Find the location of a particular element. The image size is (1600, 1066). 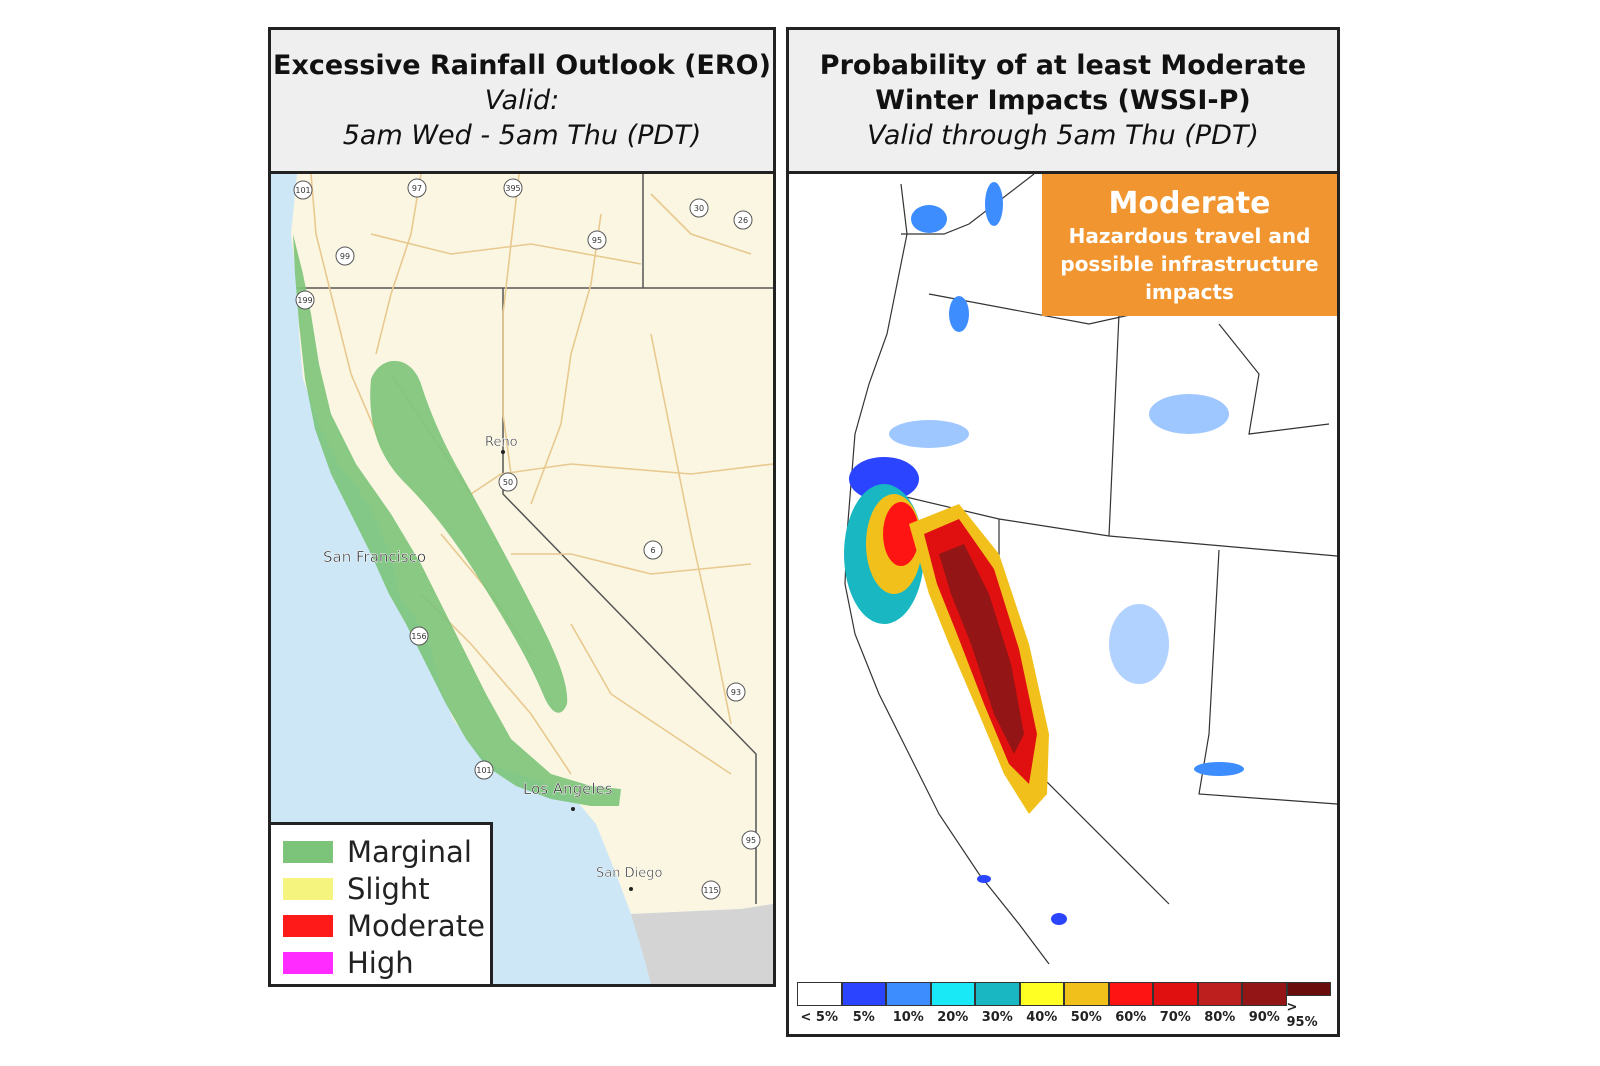

highway-shield: 50 is located at coordinates (508, 482).